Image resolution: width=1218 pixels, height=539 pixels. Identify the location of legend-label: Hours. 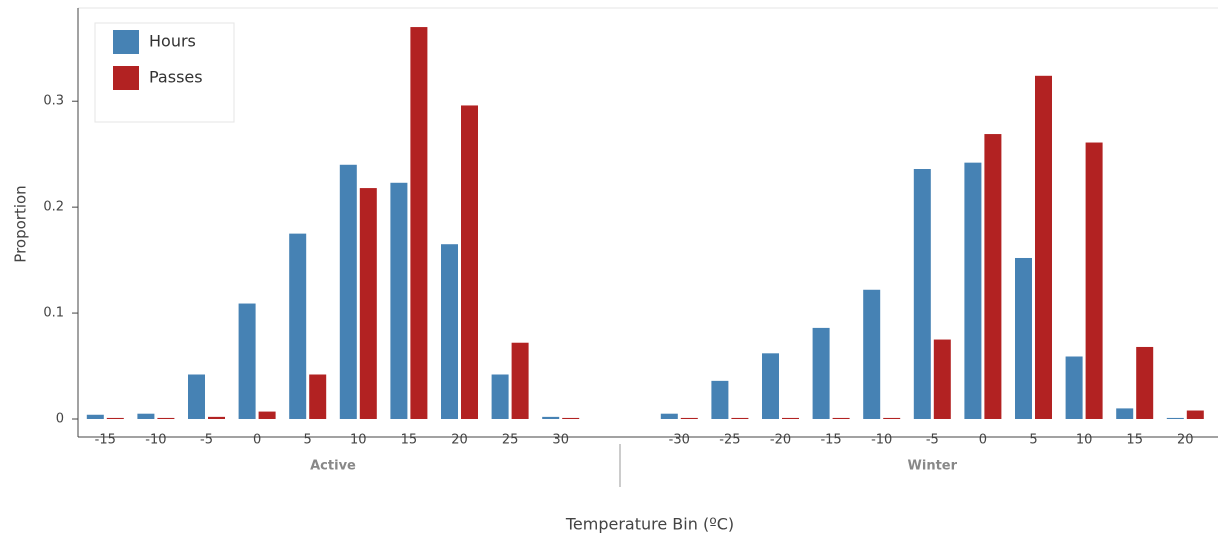
(172, 41).